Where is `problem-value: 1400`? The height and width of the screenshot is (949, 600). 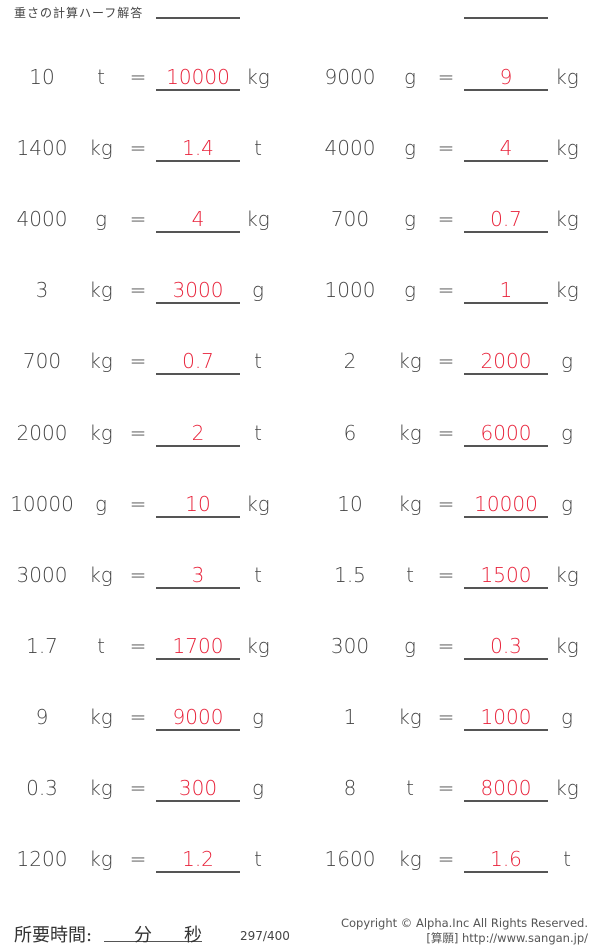
problem-value: 1400 is located at coordinates (42, 148).